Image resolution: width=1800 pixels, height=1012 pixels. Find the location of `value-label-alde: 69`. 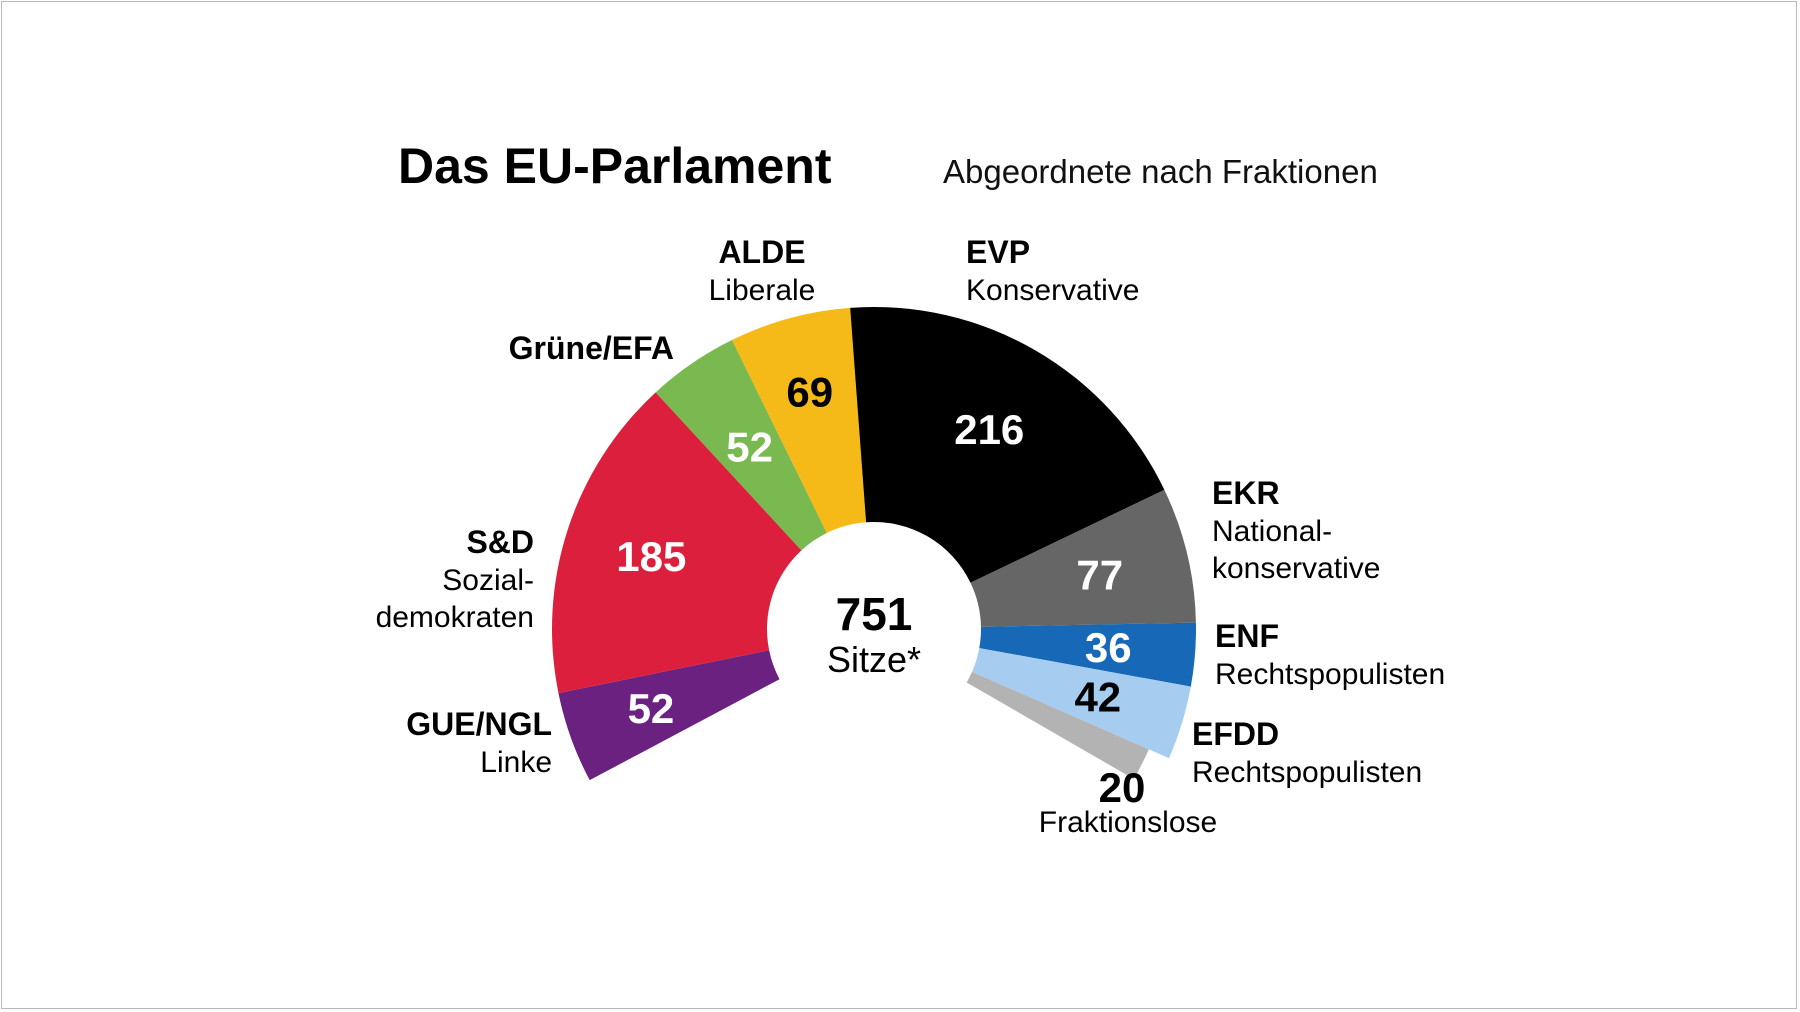

value-label-alde: 69 is located at coordinates (809, 392).